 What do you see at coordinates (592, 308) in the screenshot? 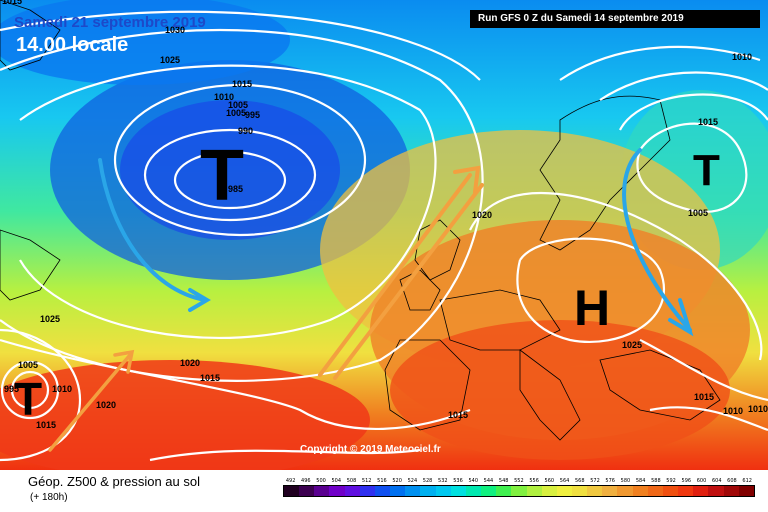
I see `high-center-europe: H` at bounding box center [592, 308].